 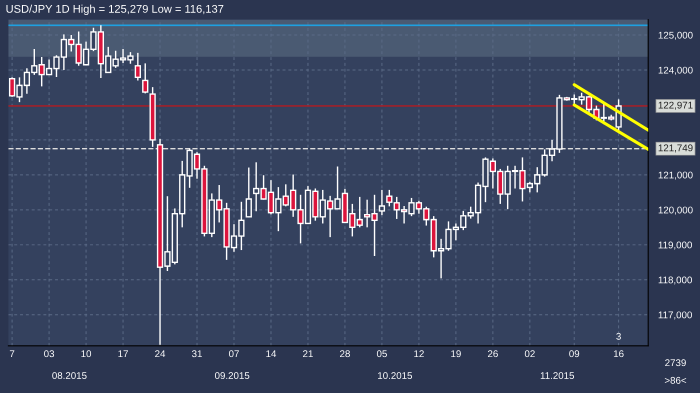 What do you see at coordinates (381, 354) in the screenshot?
I see `x-tick-label: 05` at bounding box center [381, 354].